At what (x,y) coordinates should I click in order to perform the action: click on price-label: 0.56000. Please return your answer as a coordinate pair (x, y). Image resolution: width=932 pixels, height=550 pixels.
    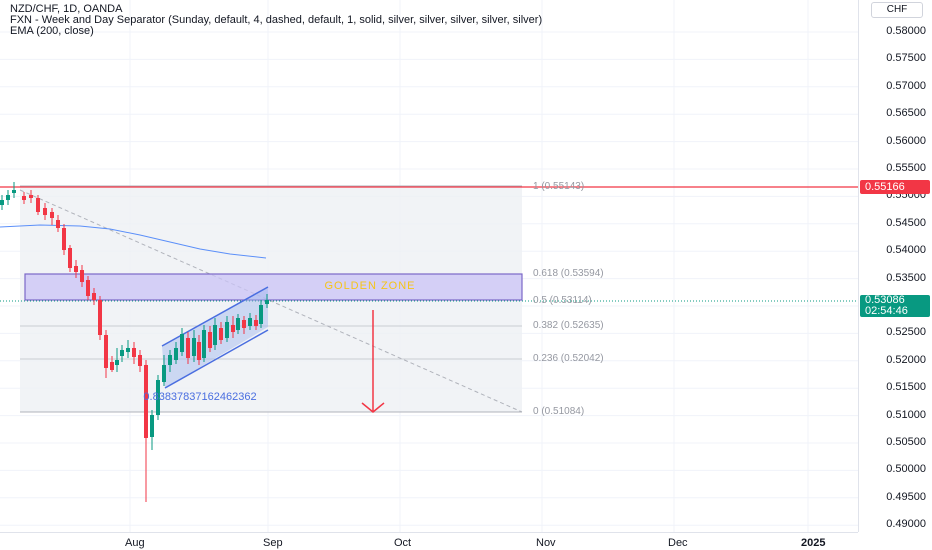
    Looking at the image, I should click on (906, 140).